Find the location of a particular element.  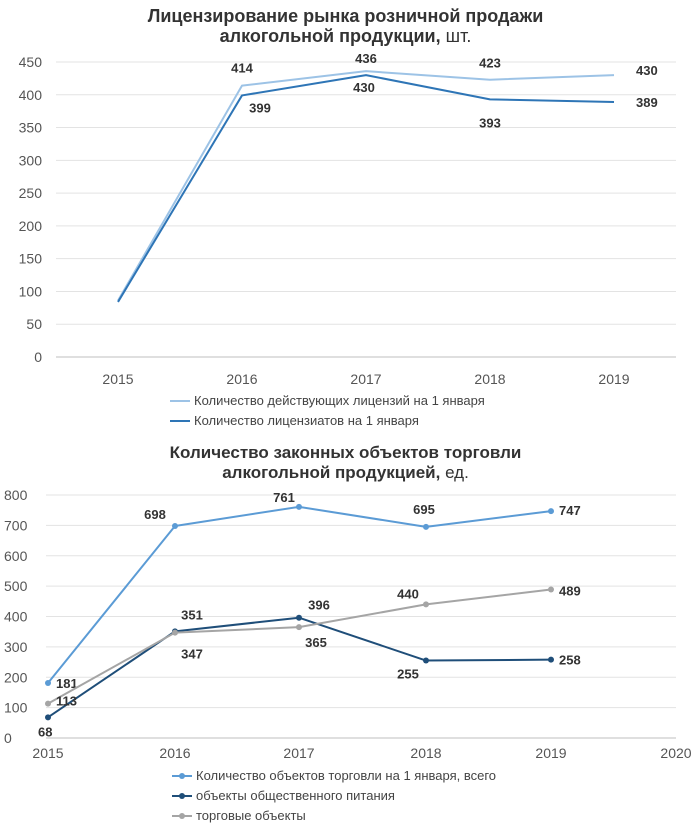

chart2-y-tick-label: 0 is located at coordinates (8, 738).